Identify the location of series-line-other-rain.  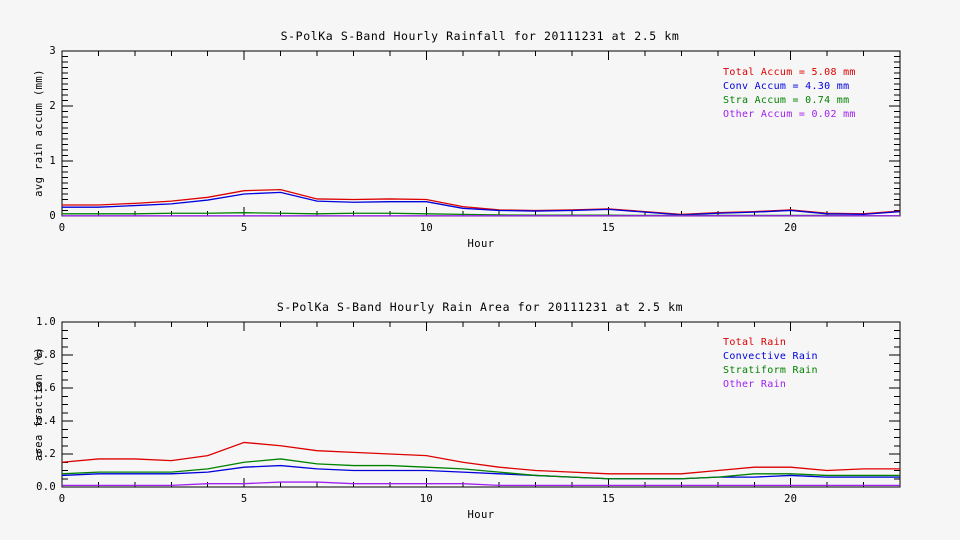
(481, 484).